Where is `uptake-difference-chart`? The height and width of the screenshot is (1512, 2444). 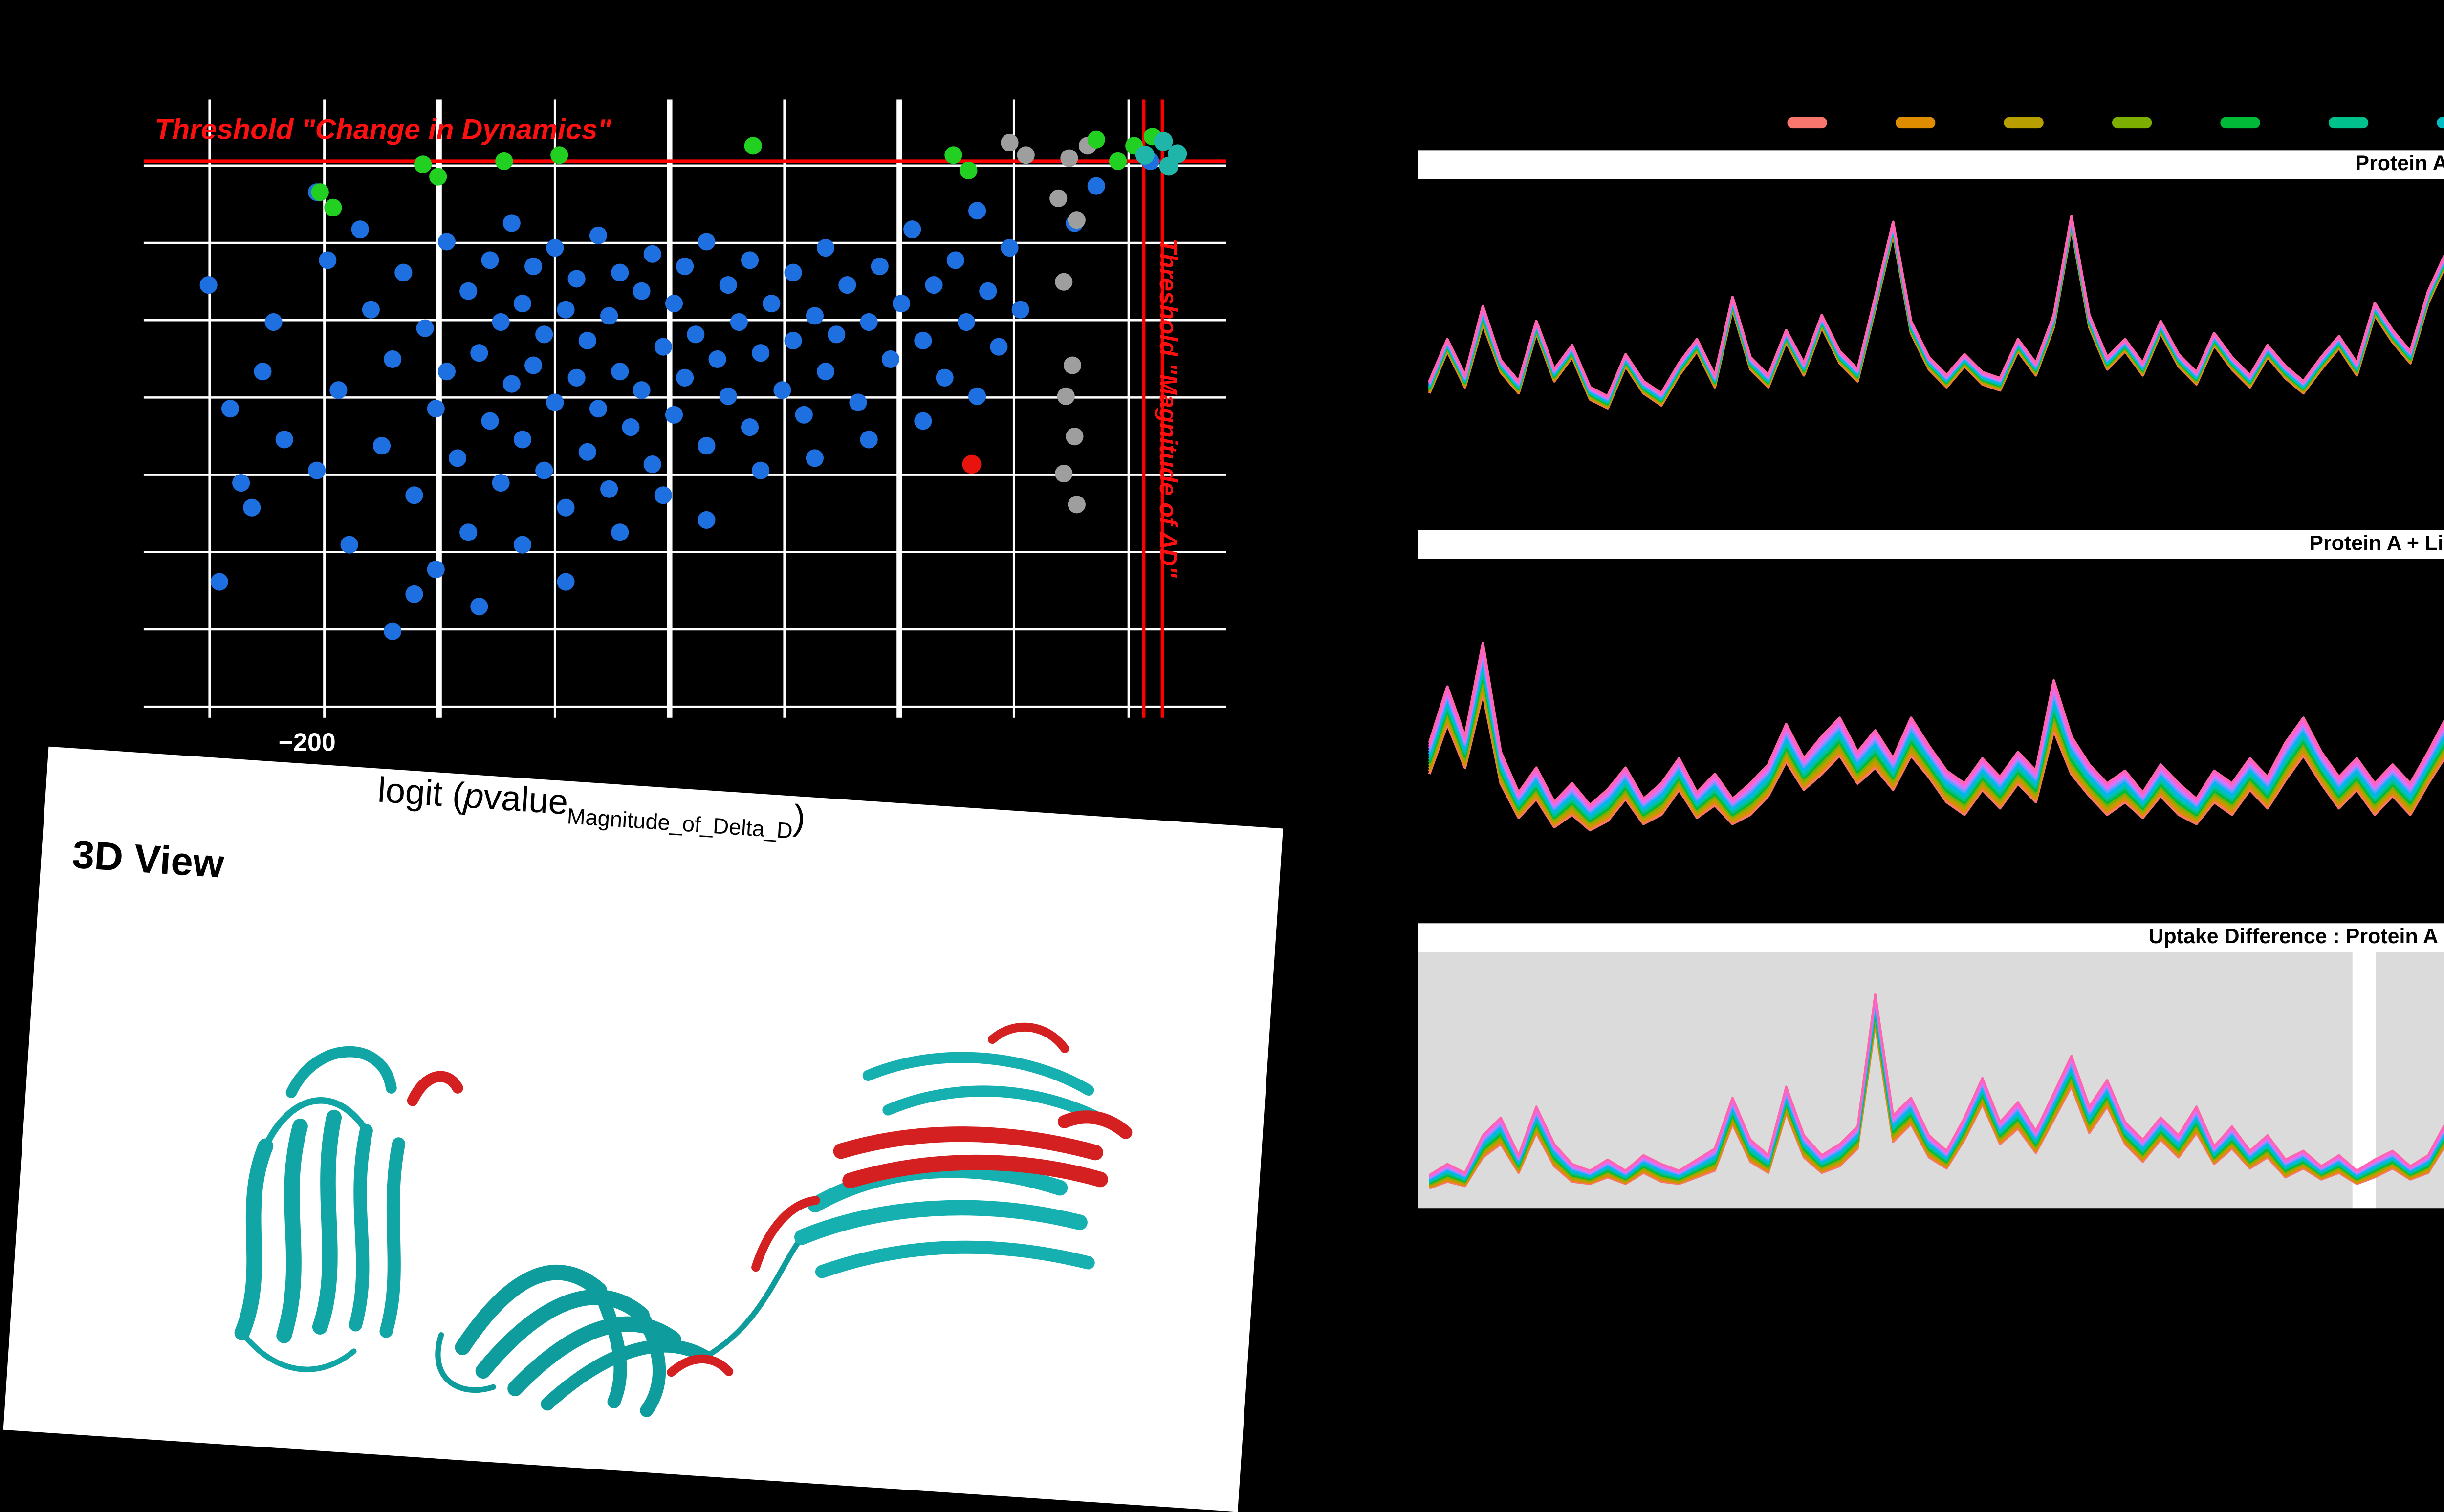
uptake-difference-chart is located at coordinates (1931, 1080).